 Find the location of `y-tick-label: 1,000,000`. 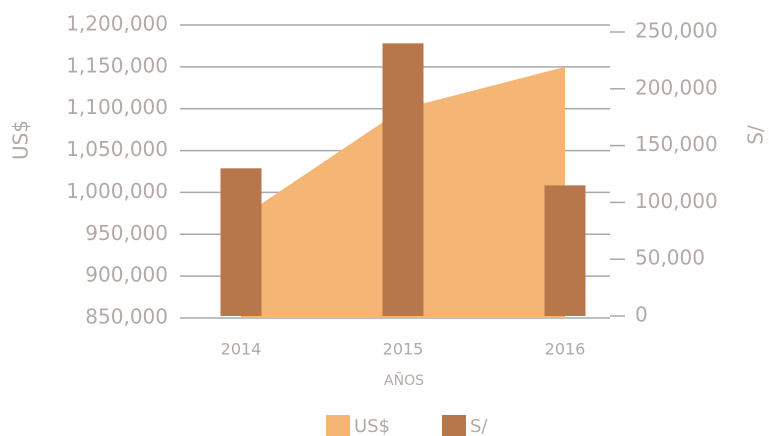

y-tick-label: 1,000,000 is located at coordinates (117, 191).